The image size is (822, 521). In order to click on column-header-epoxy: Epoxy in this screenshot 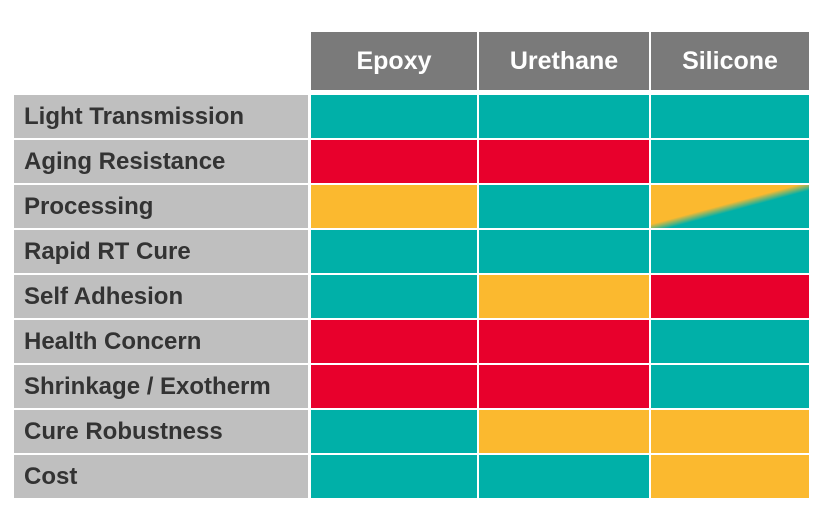, I will do `click(394, 61)`.